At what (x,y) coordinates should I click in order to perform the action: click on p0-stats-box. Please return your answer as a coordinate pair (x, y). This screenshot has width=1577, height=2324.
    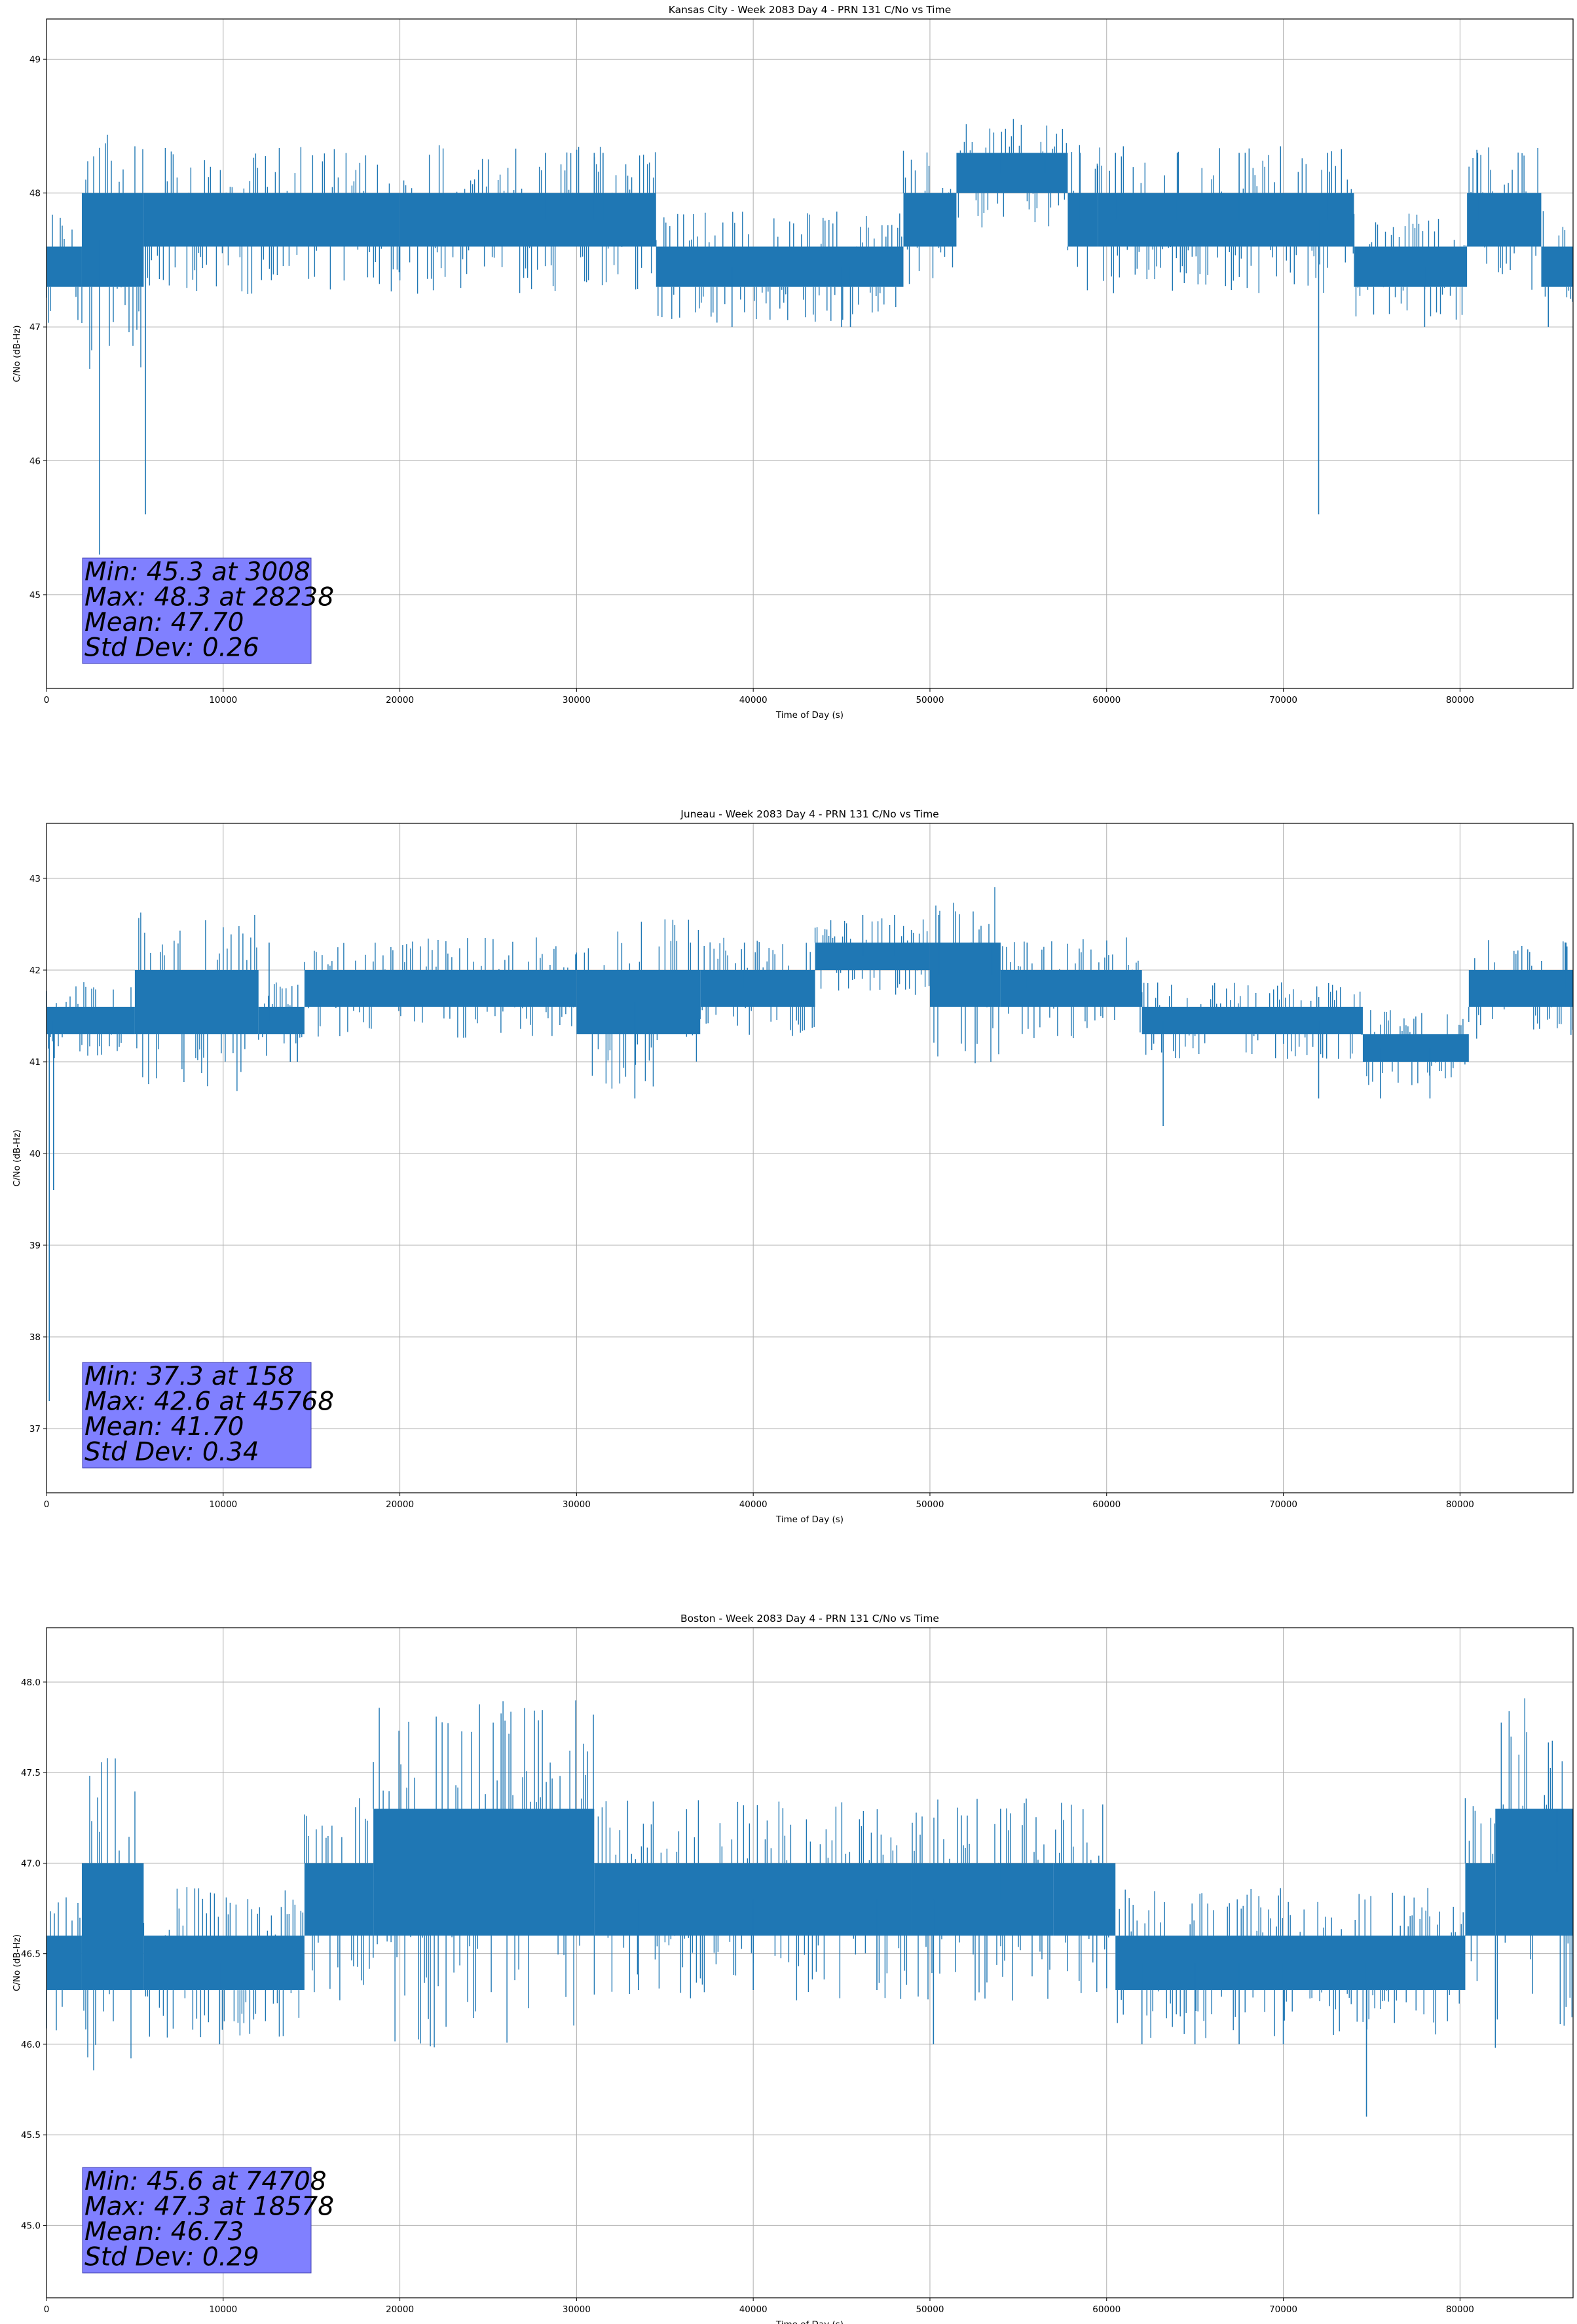
    Looking at the image, I should click on (197, 610).